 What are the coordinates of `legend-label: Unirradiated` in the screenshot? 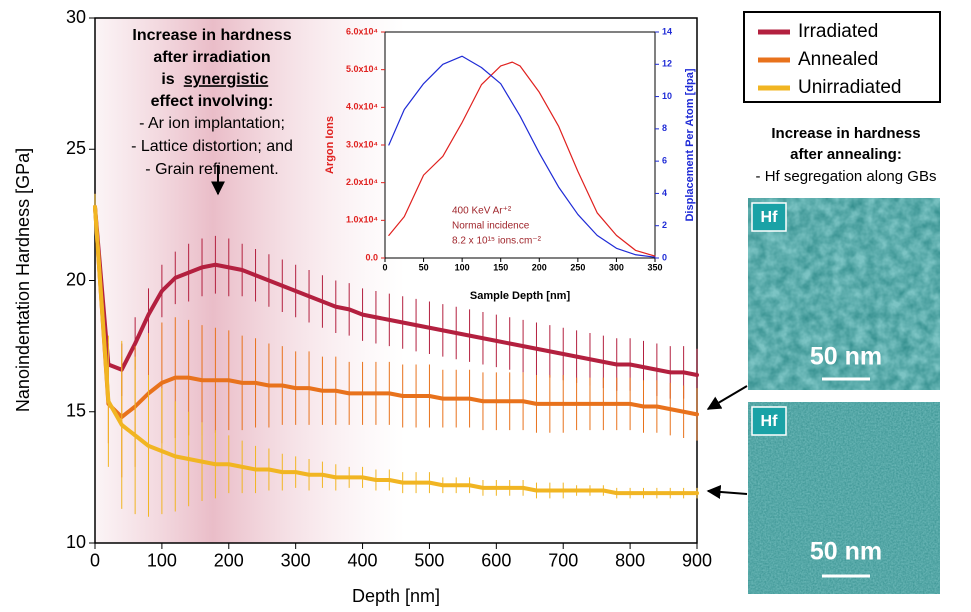 It's located at (850, 87).